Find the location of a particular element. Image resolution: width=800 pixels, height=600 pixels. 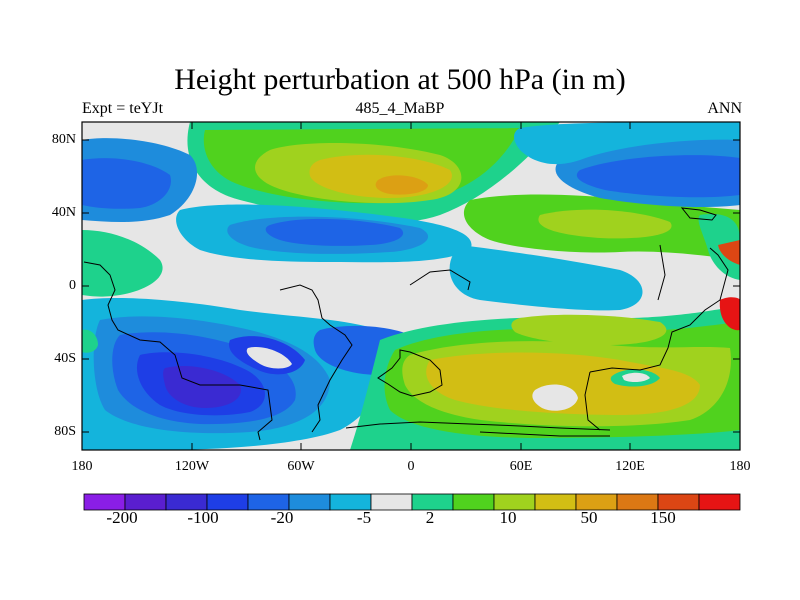

lat-label-80s: 80S is located at coordinates (65, 431).